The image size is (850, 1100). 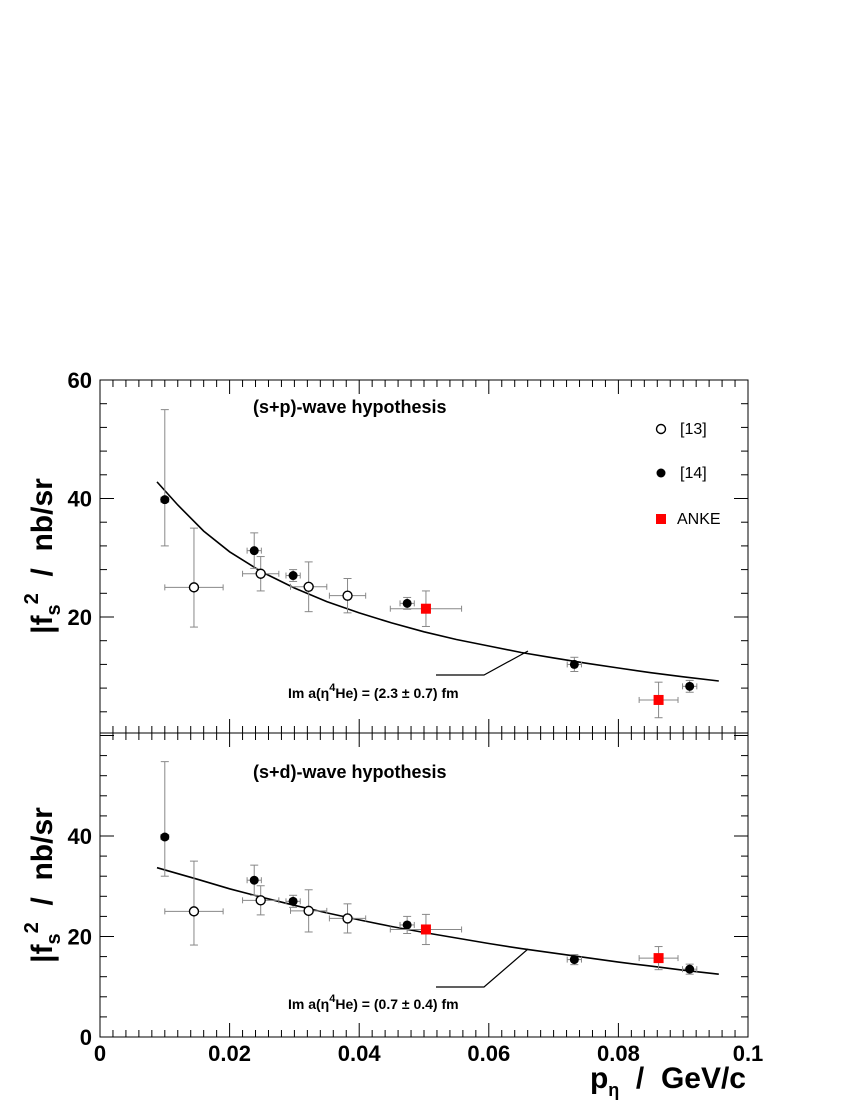 I want to click on x-tick-label: 0.04, so click(x=360, y=1053).